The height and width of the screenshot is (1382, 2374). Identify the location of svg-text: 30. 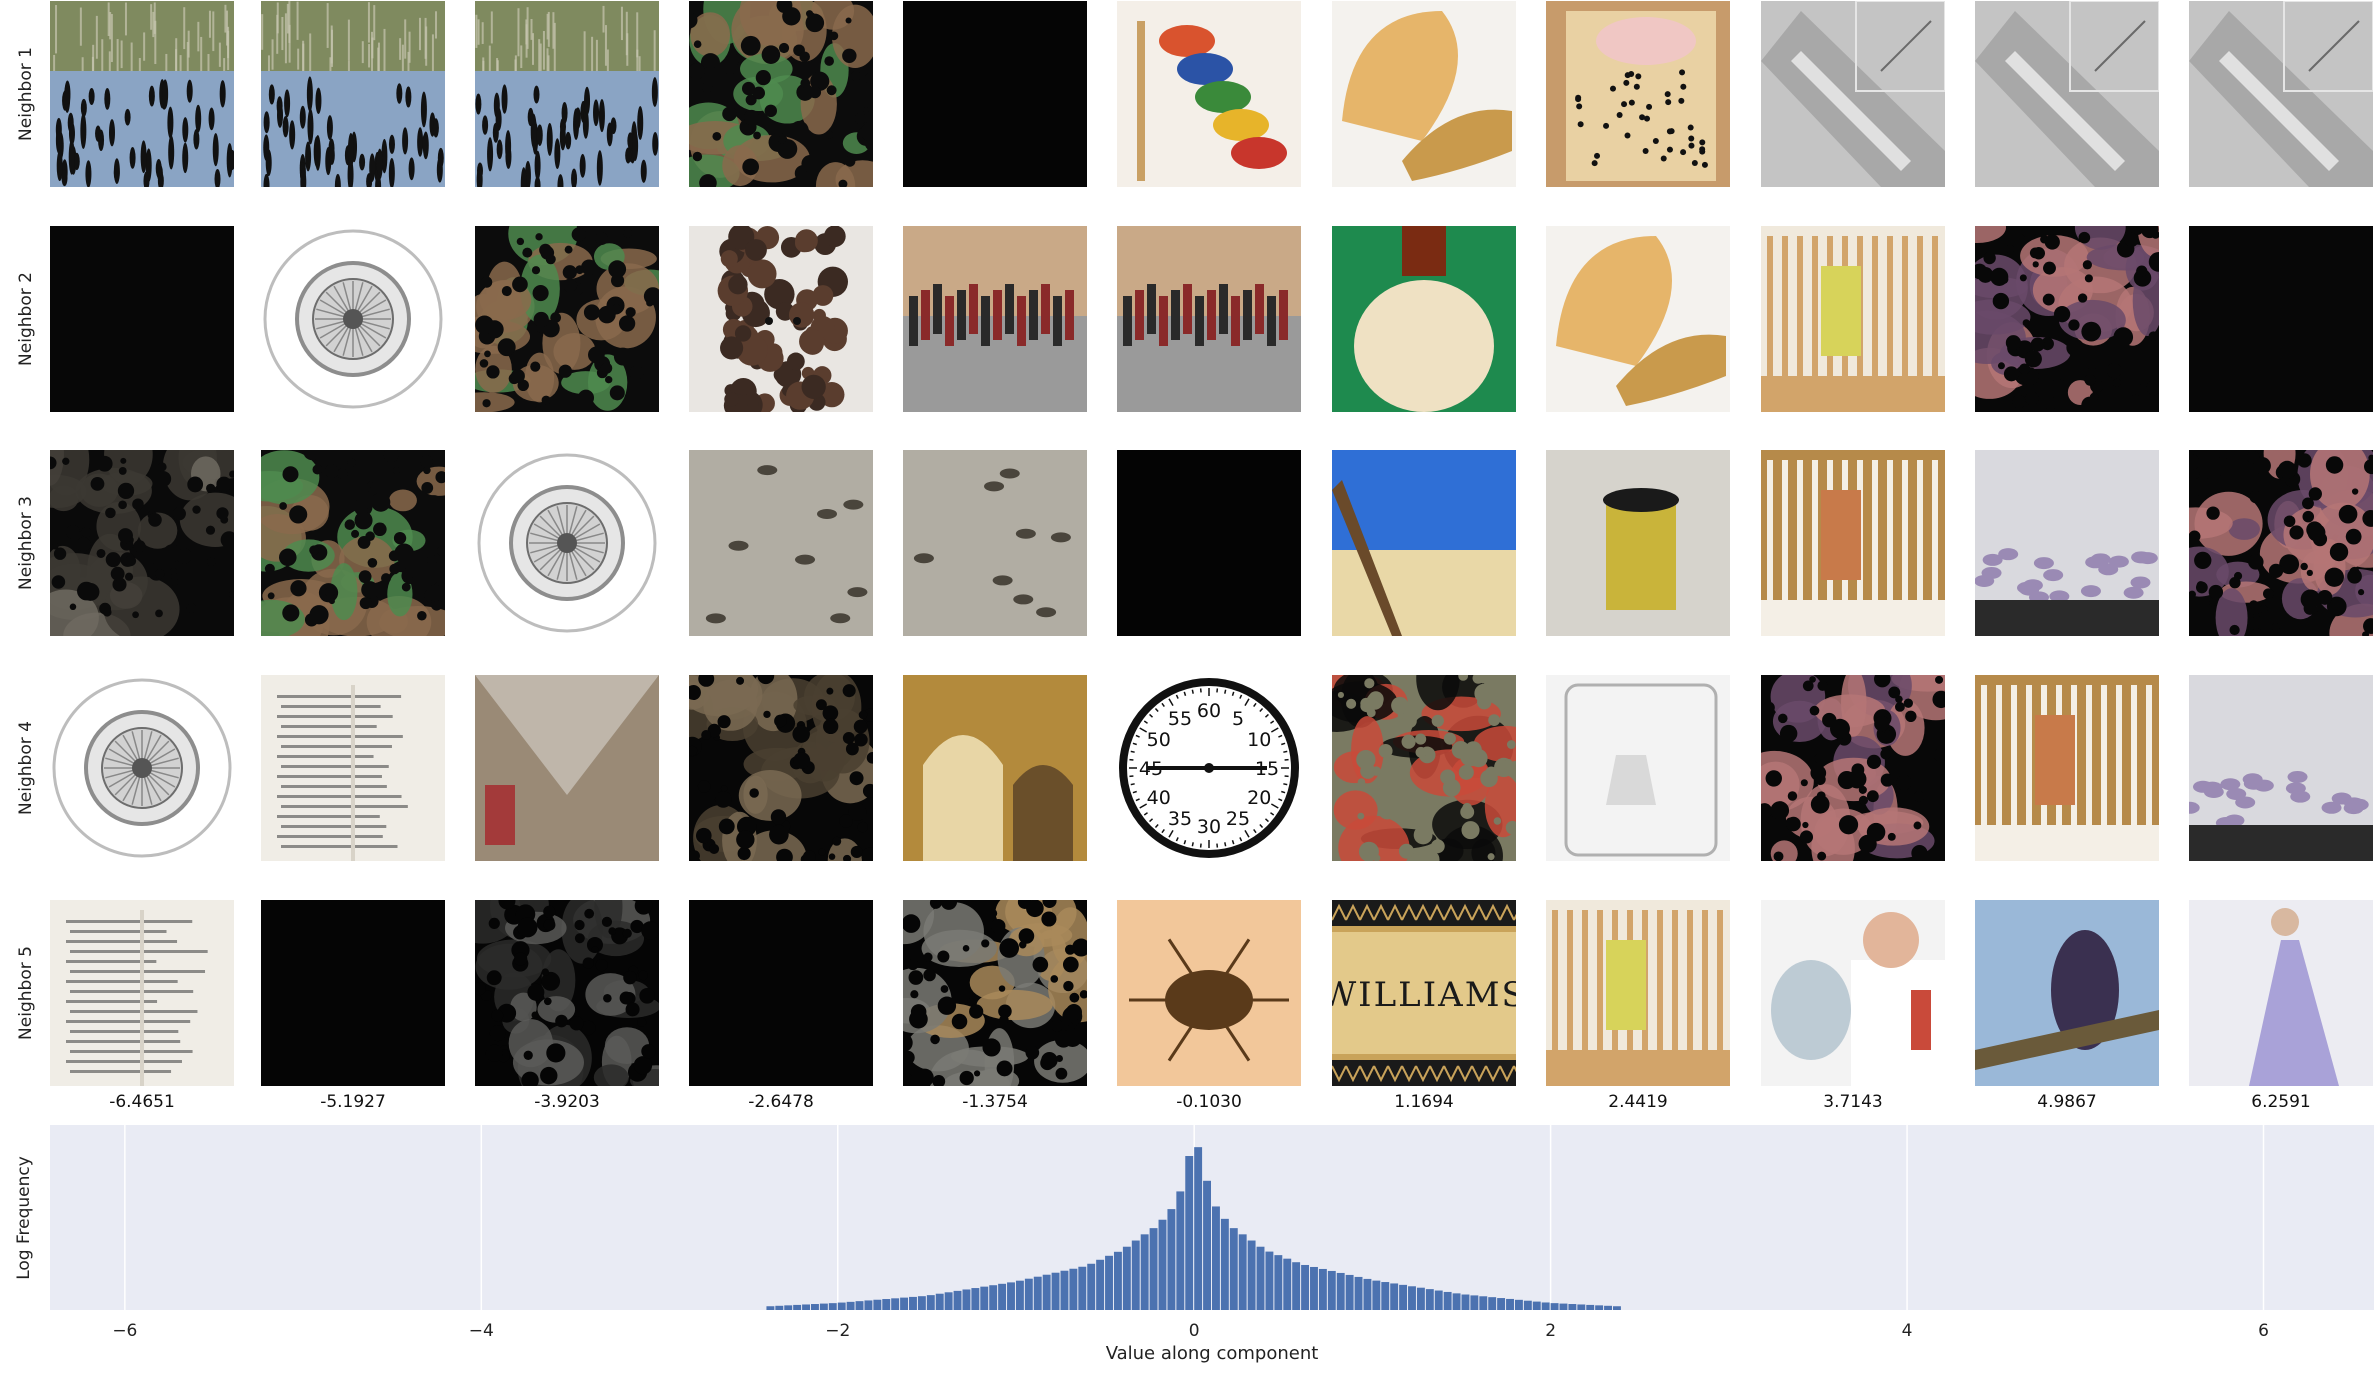
(1209, 827).